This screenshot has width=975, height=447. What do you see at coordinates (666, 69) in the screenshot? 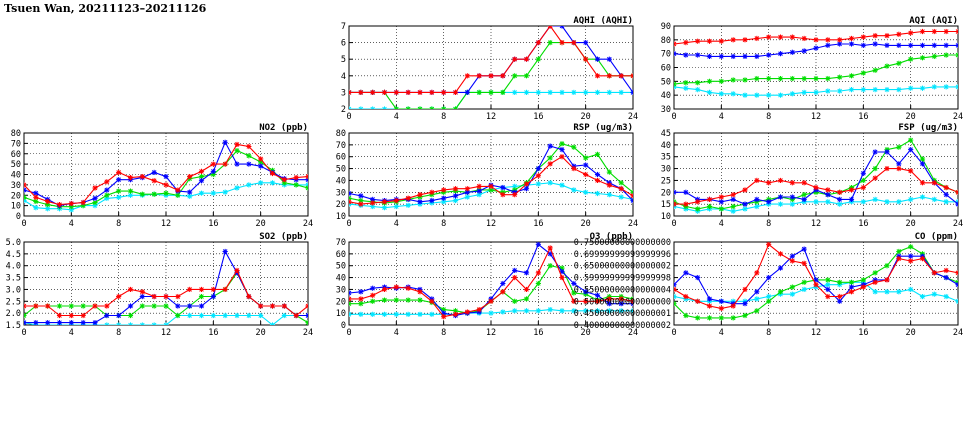
I see `y-tick-label: 60` at bounding box center [666, 69].